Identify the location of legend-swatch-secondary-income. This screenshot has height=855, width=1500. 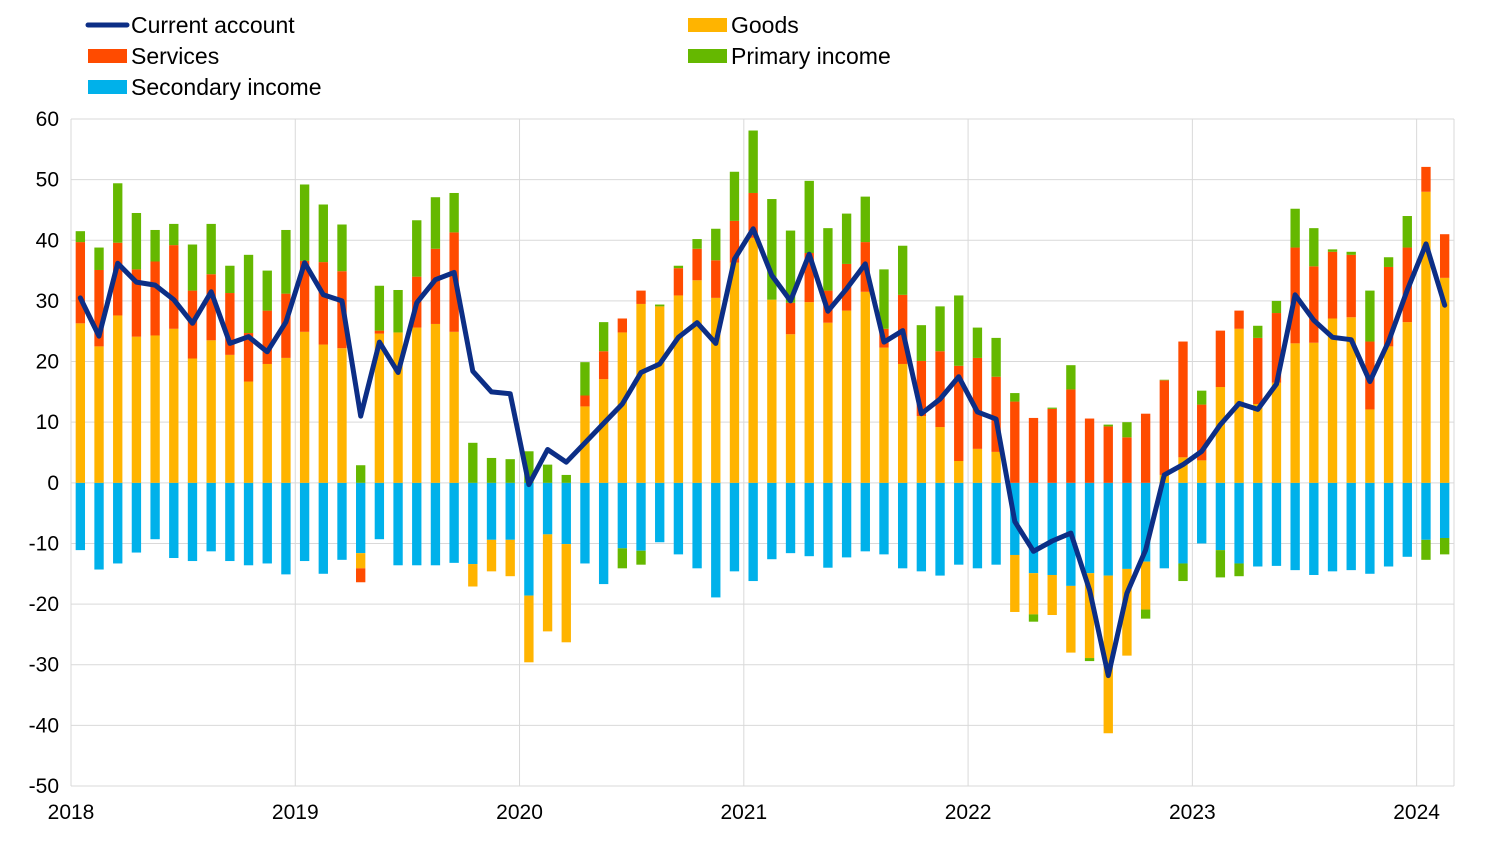
(107, 87).